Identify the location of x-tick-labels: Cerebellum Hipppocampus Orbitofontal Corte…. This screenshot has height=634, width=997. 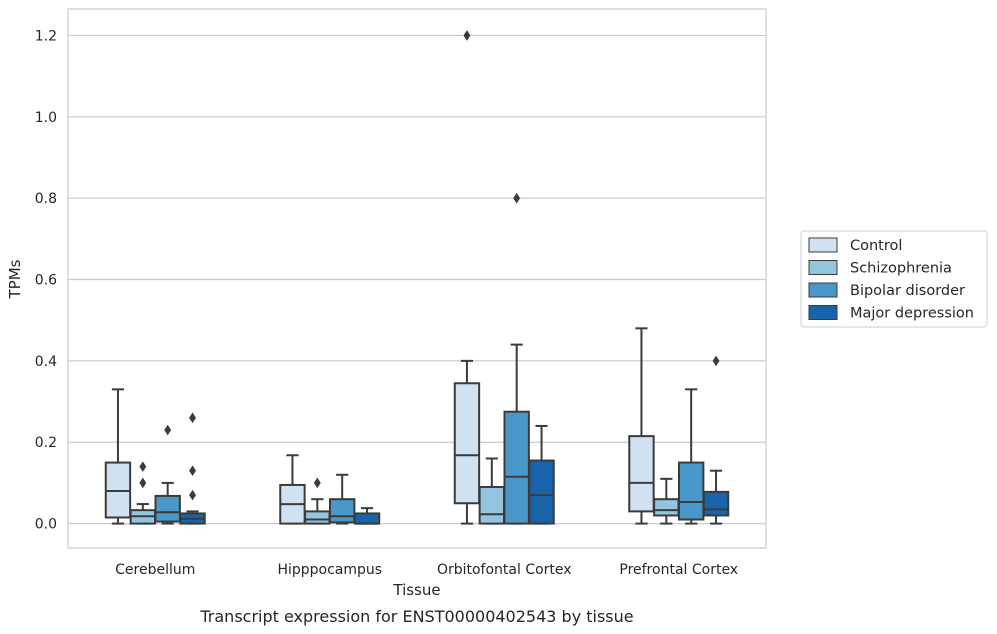
(426, 570).